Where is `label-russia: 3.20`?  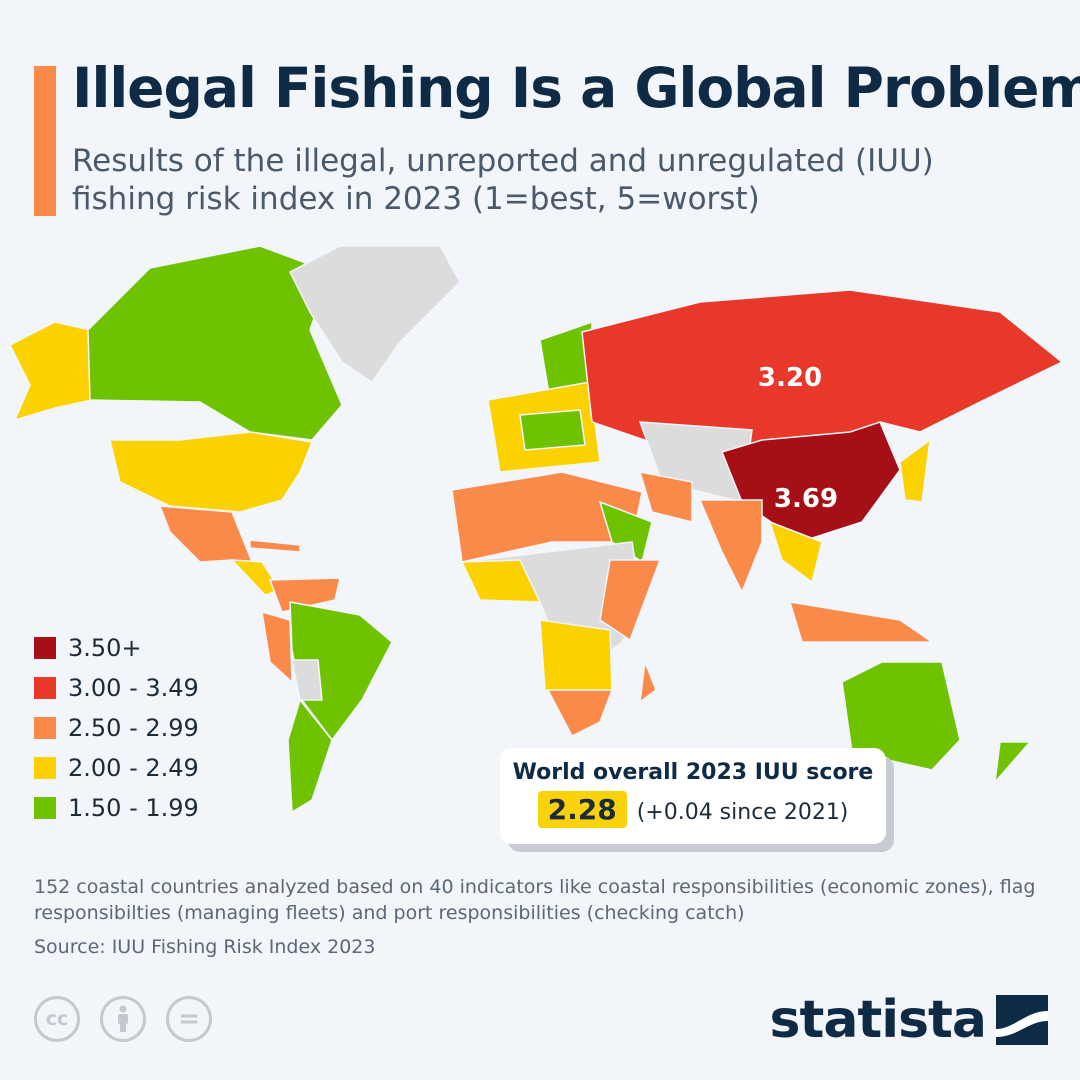 label-russia: 3.20 is located at coordinates (790, 378).